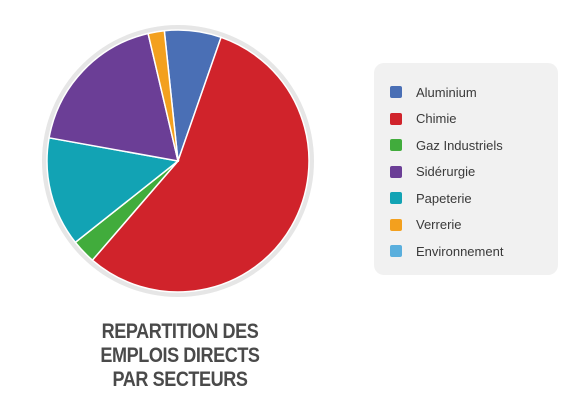 The height and width of the screenshot is (410, 580). I want to click on legend-item-aluminium: Aluminium, so click(474, 92).